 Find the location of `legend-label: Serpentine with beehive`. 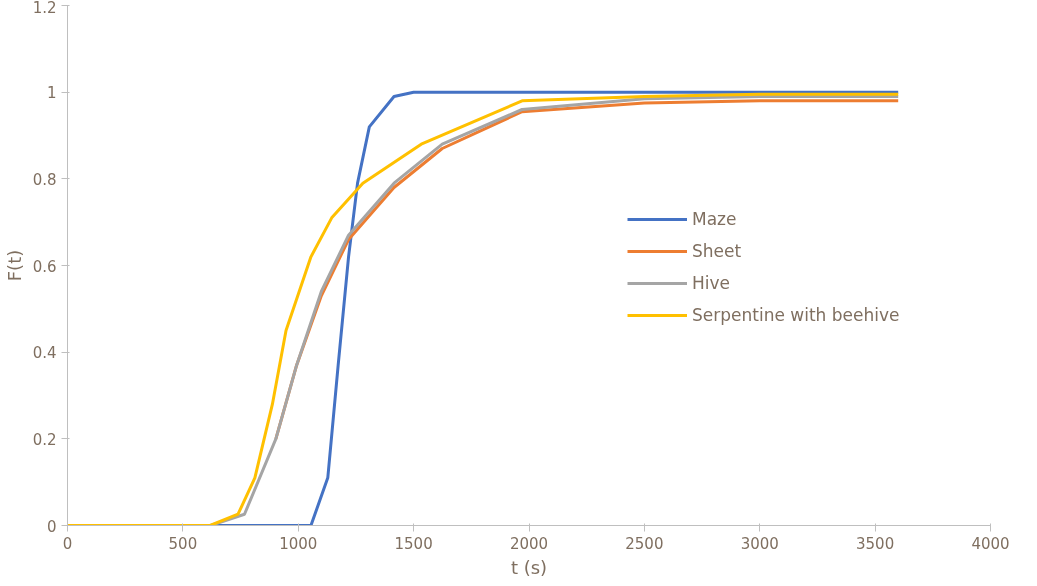

legend-label: Serpentine with beehive is located at coordinates (796, 315).